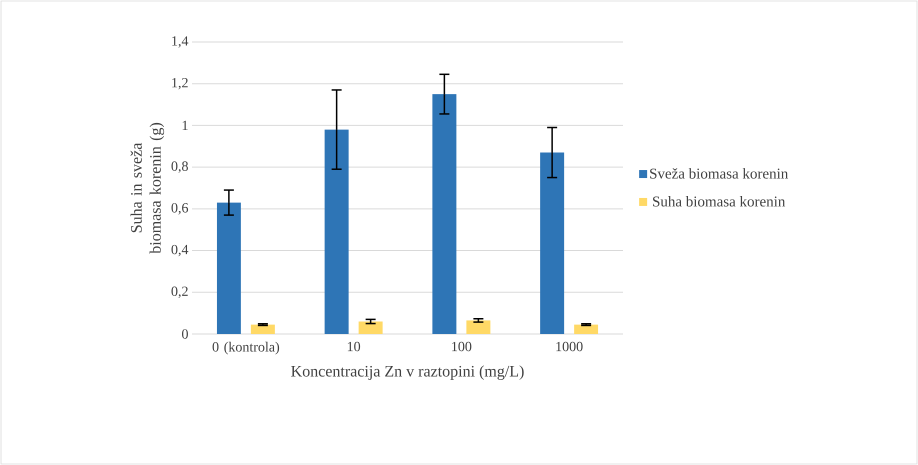  What do you see at coordinates (180, 167) in the screenshot?
I see `y-tick-label: 0,8` at bounding box center [180, 167].